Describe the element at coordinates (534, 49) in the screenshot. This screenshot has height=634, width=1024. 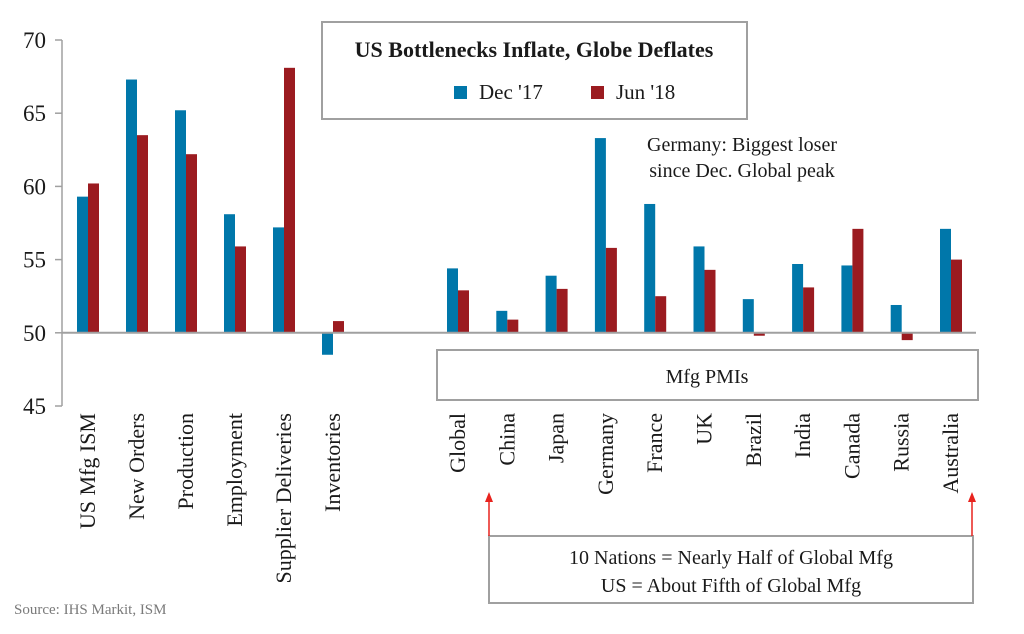
I see `chart-title: US Bottlenecks Inflate, Globe Deflates` at that location.